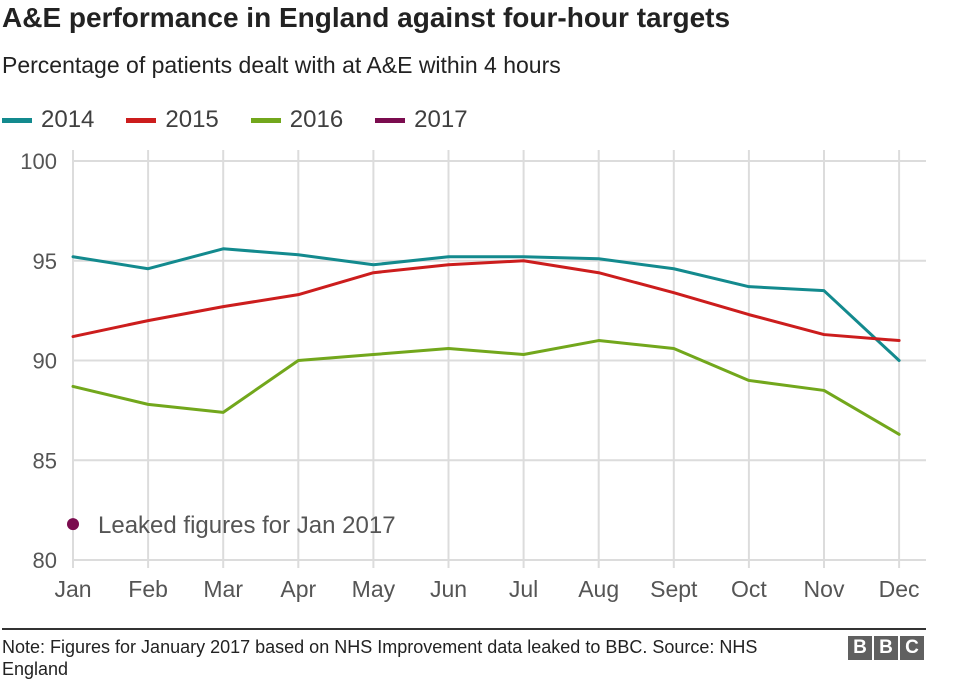 This screenshot has width=976, height=686. I want to click on x-tick-label-jan: Jan, so click(72, 589).